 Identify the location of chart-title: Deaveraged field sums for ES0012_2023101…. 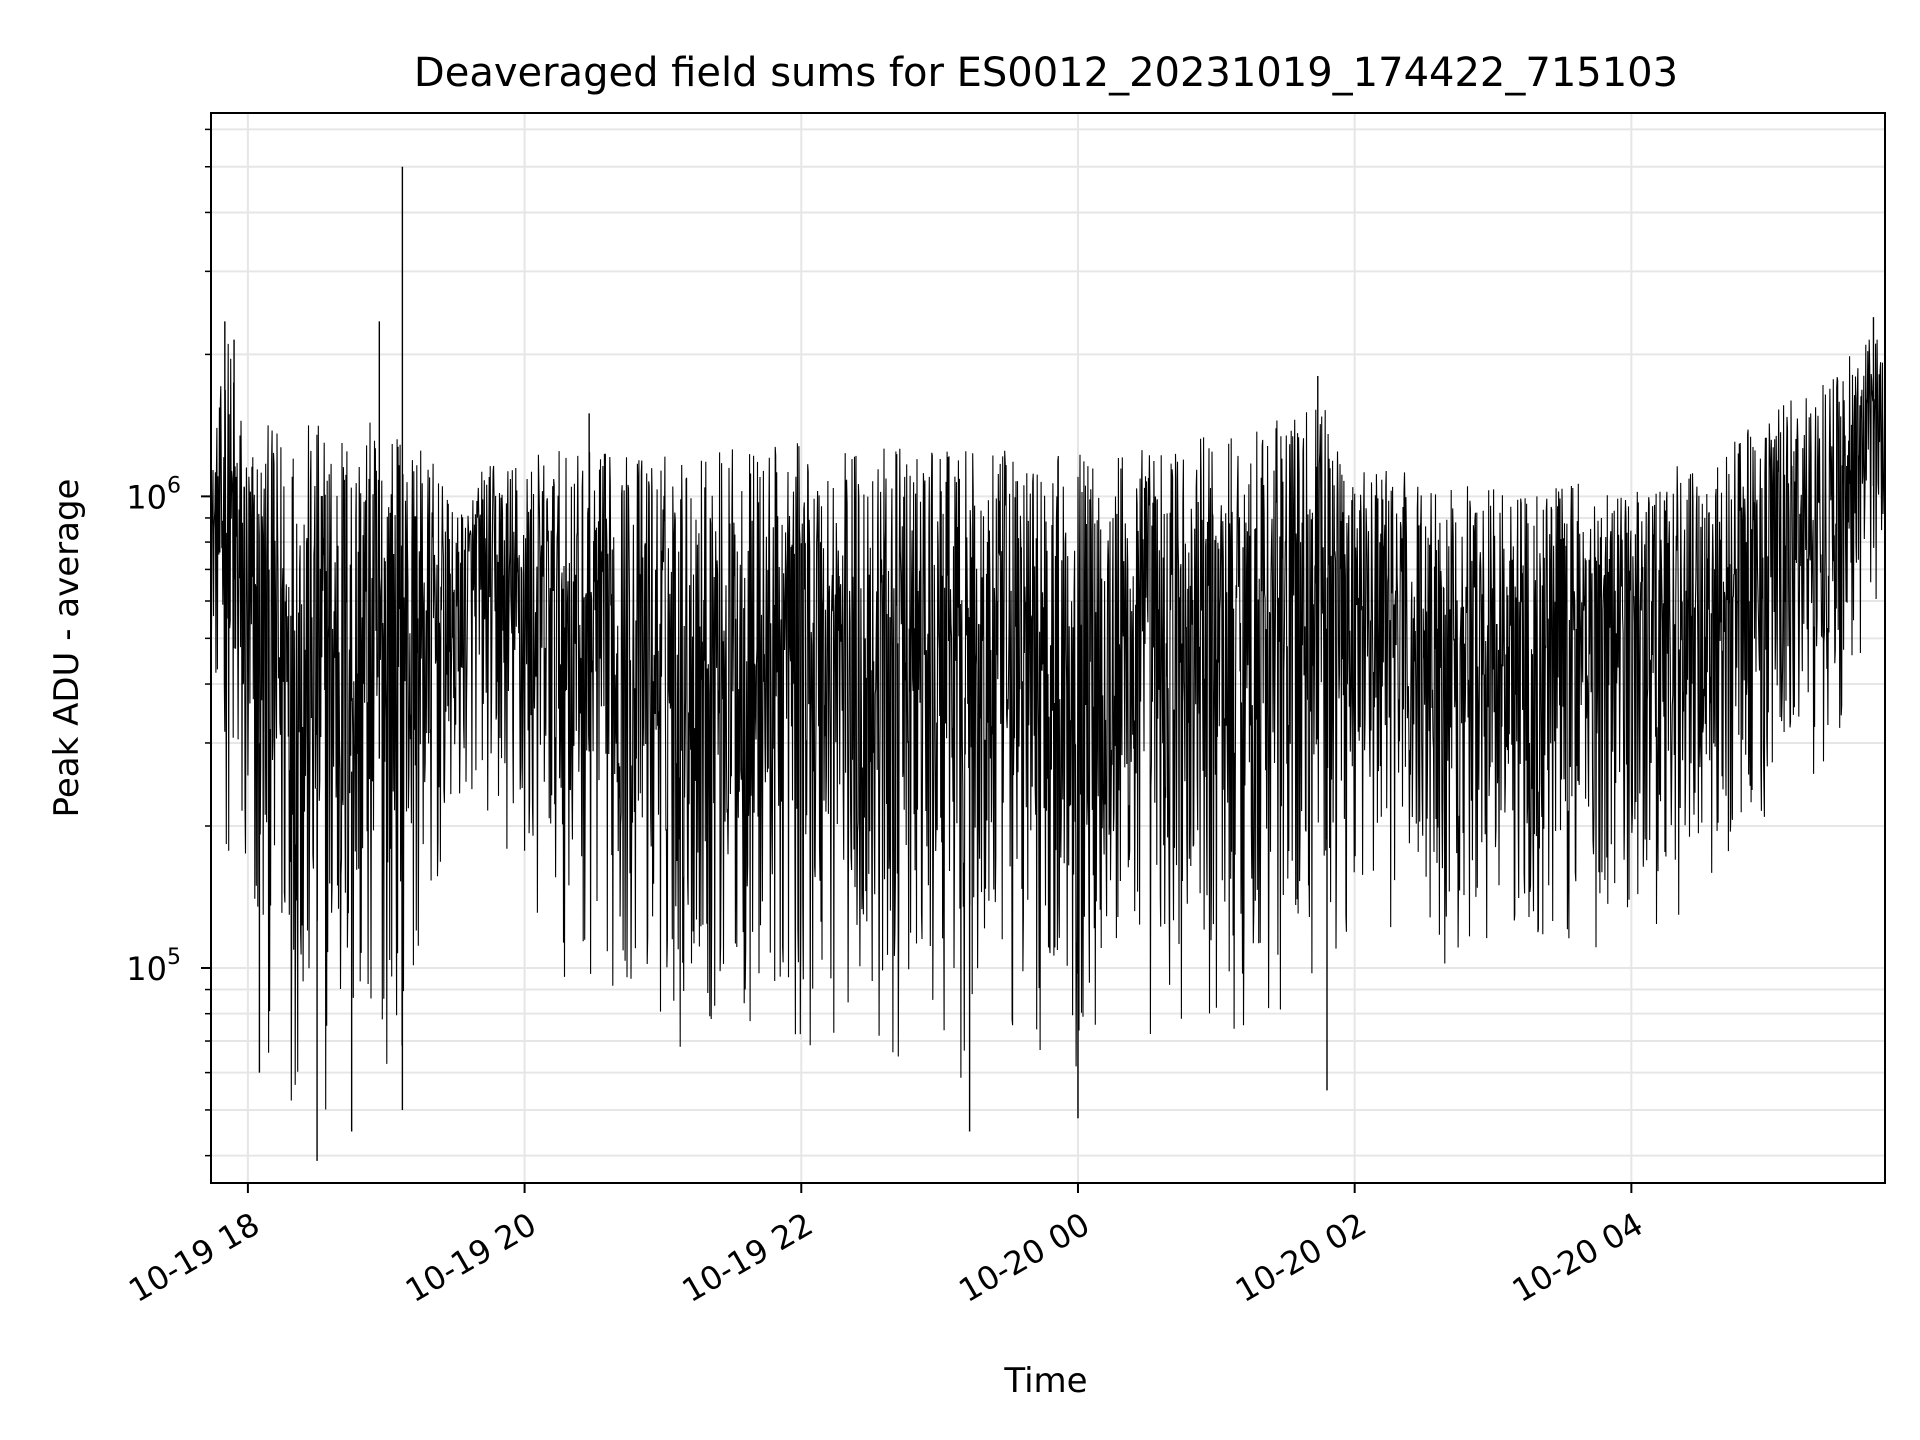
(1046, 73).